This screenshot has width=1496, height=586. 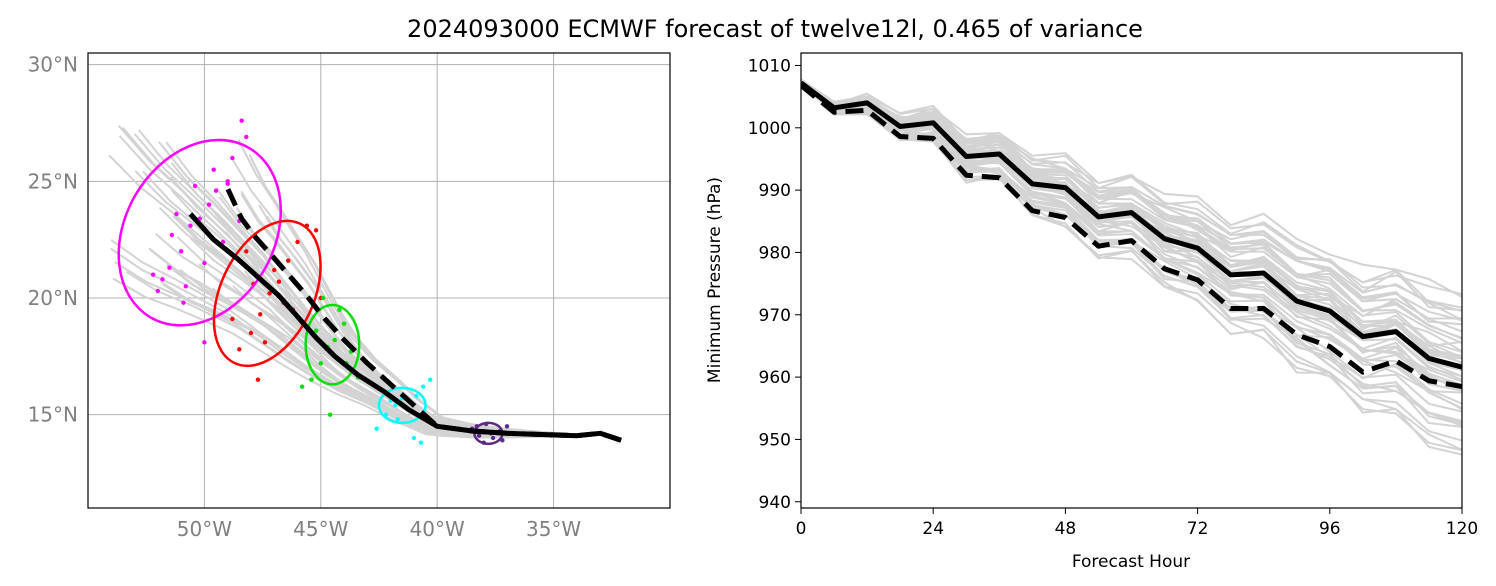 I want to click on pressure-x-tick-label: 0, so click(x=801, y=529).